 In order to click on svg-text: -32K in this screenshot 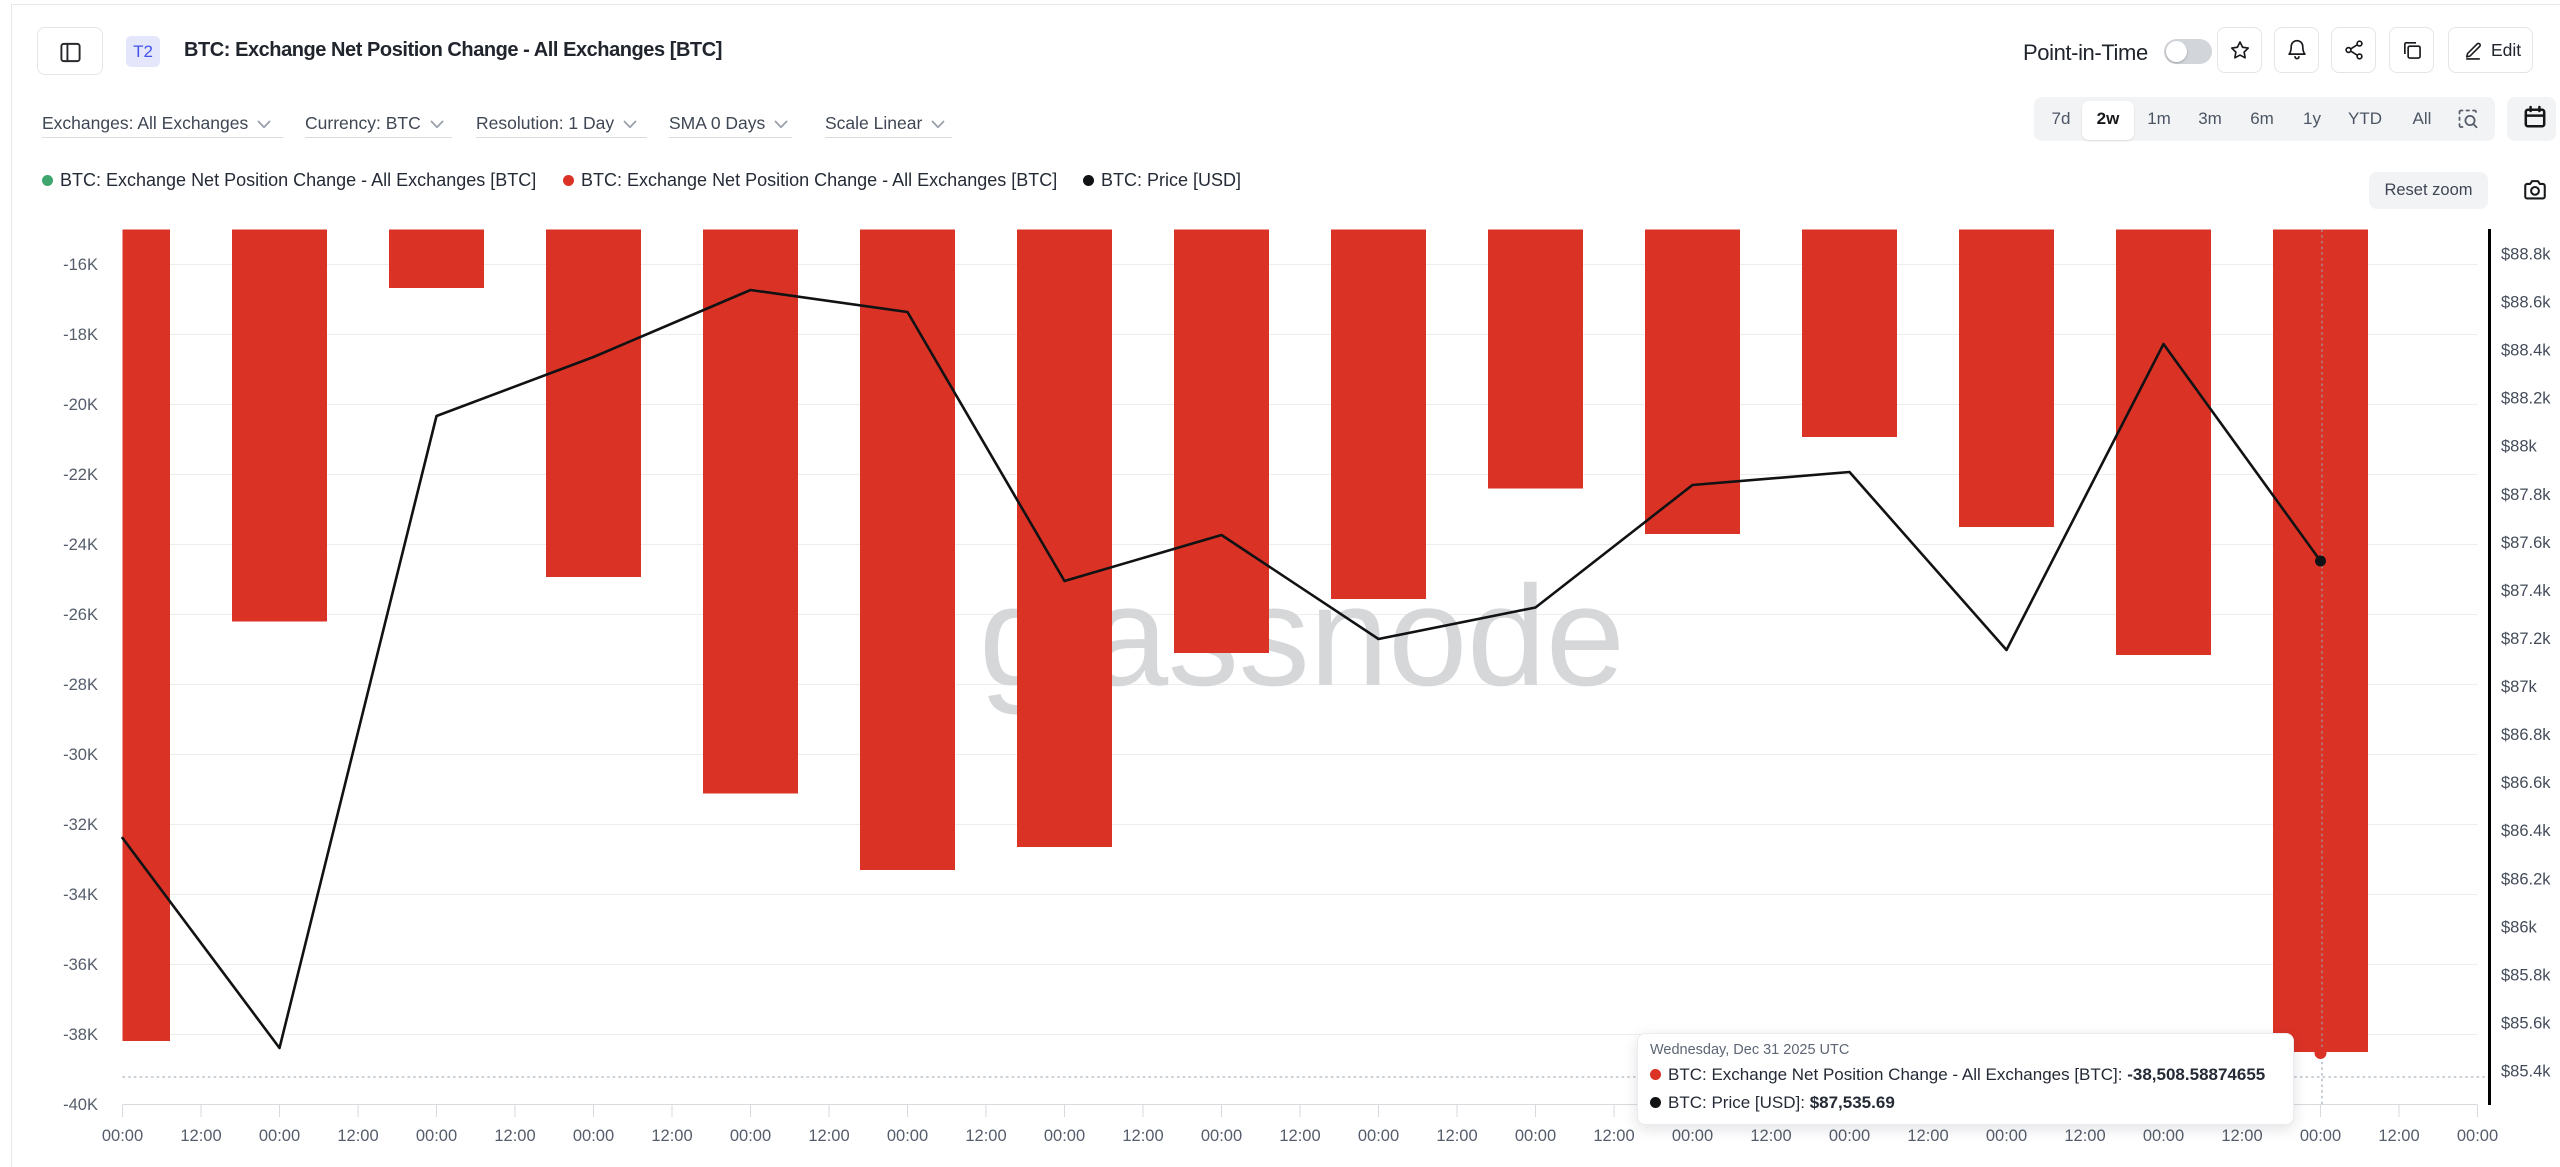, I will do `click(80, 825)`.